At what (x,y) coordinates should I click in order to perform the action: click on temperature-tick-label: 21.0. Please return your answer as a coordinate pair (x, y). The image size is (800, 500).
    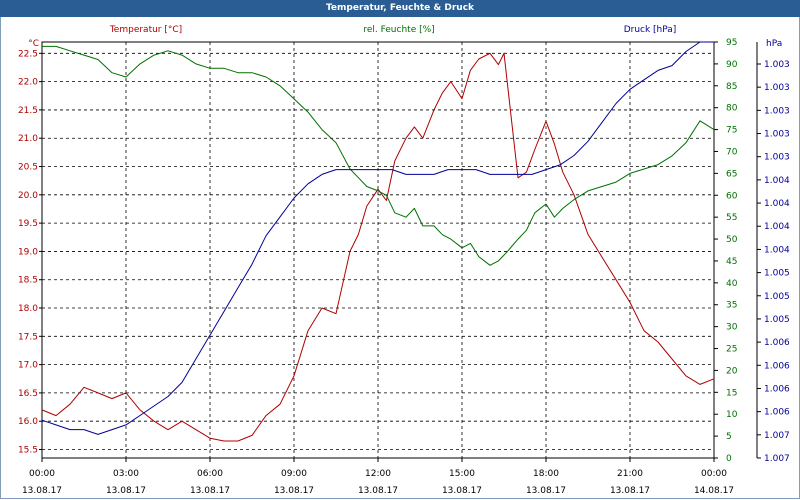
    Looking at the image, I should click on (28, 139).